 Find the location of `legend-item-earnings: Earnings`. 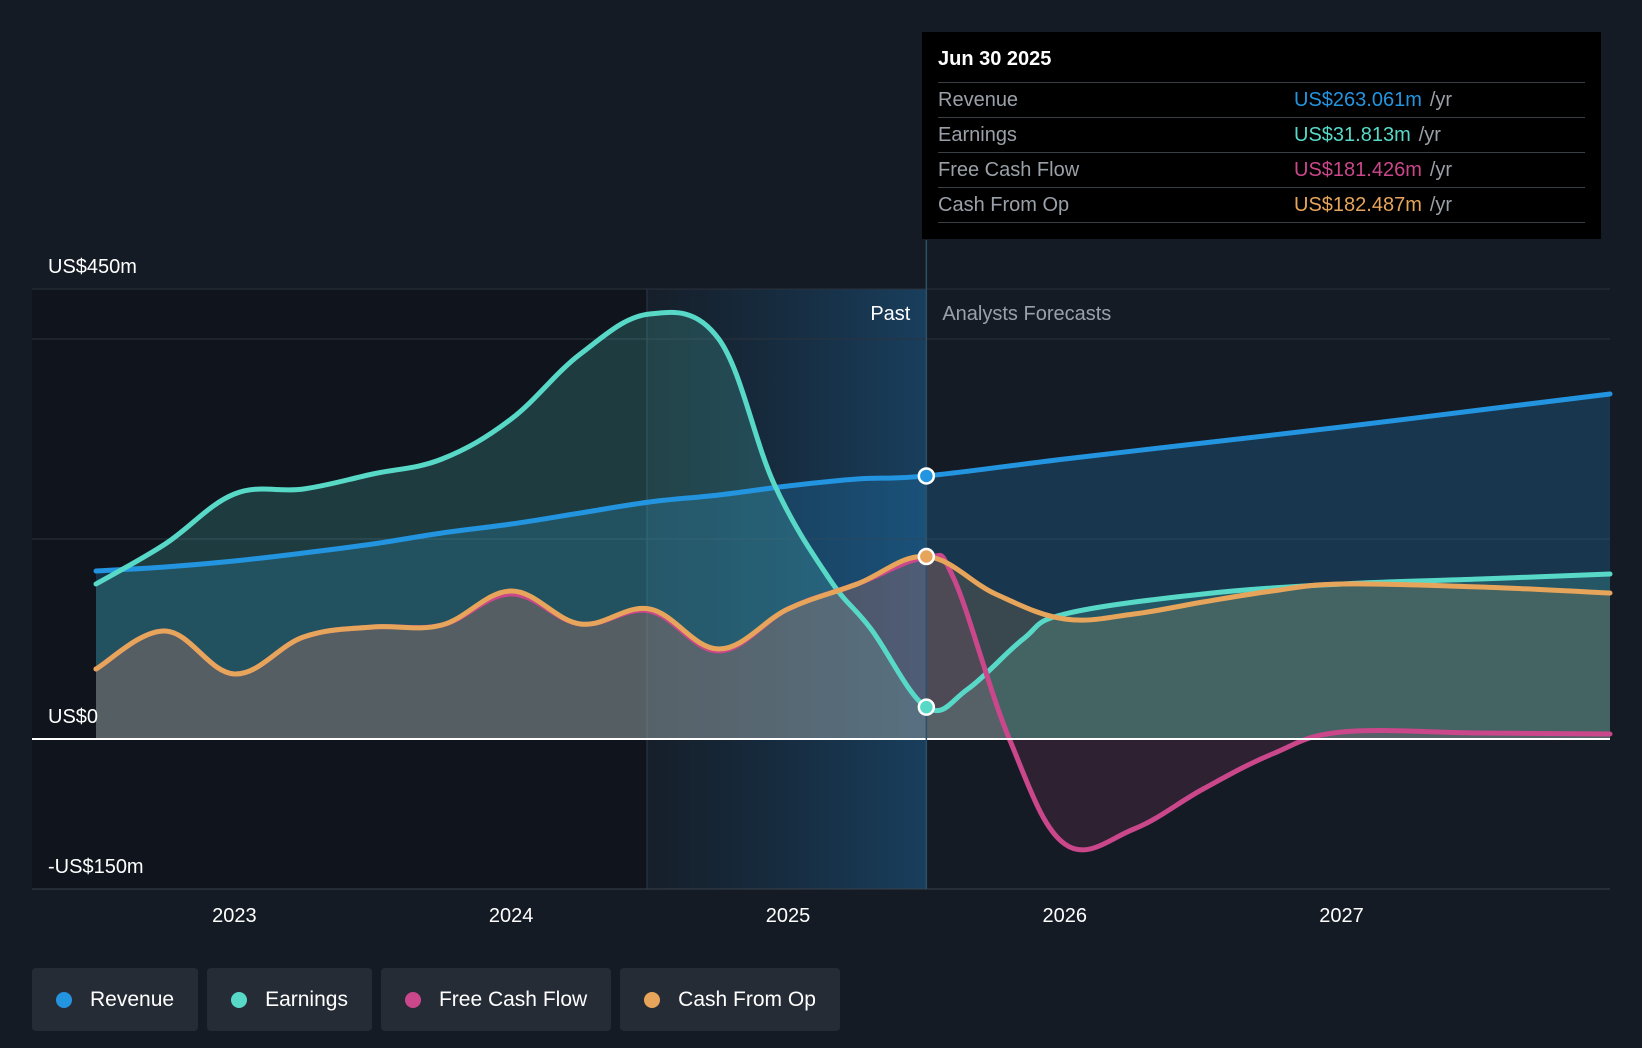

legend-item-earnings: Earnings is located at coordinates (289, 999).